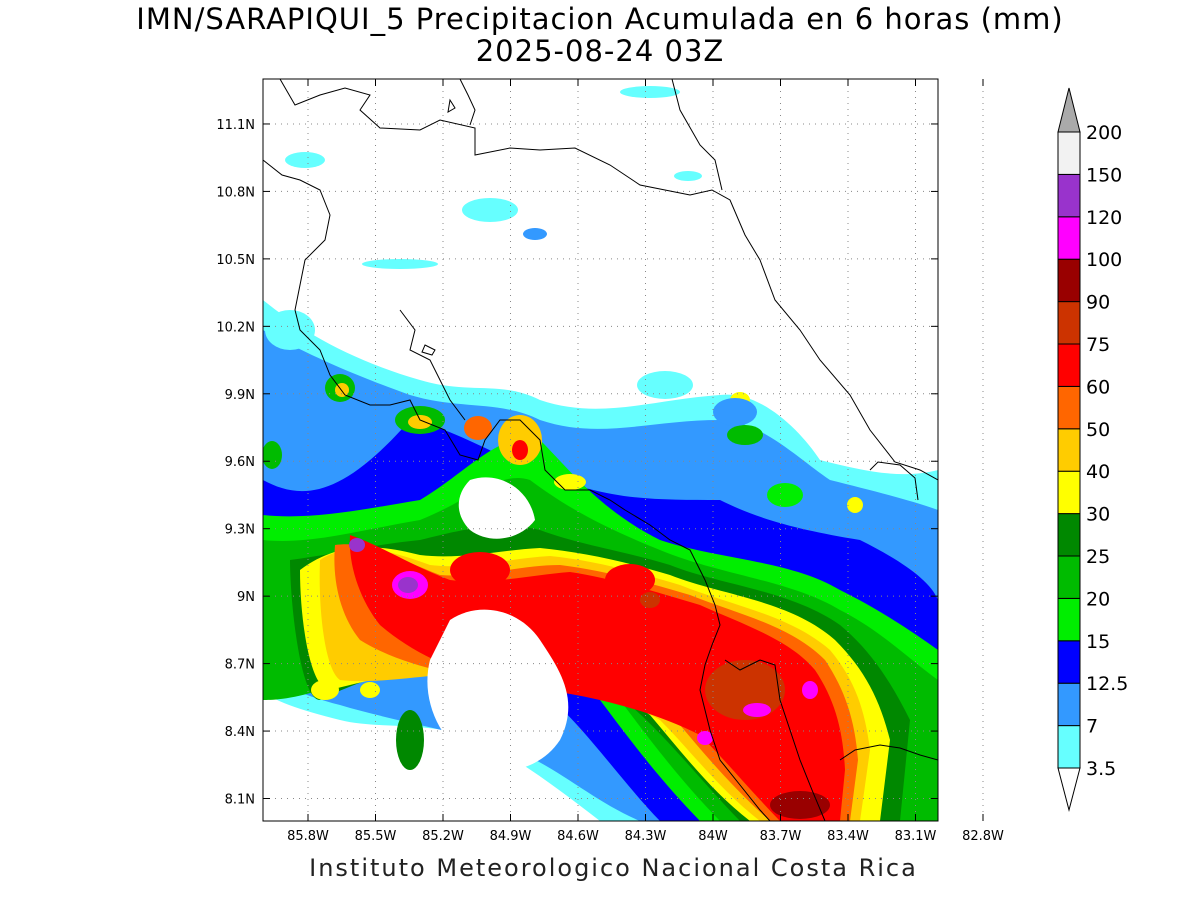  I want to click on lon-tick-label: 85.5W, so click(376, 836).